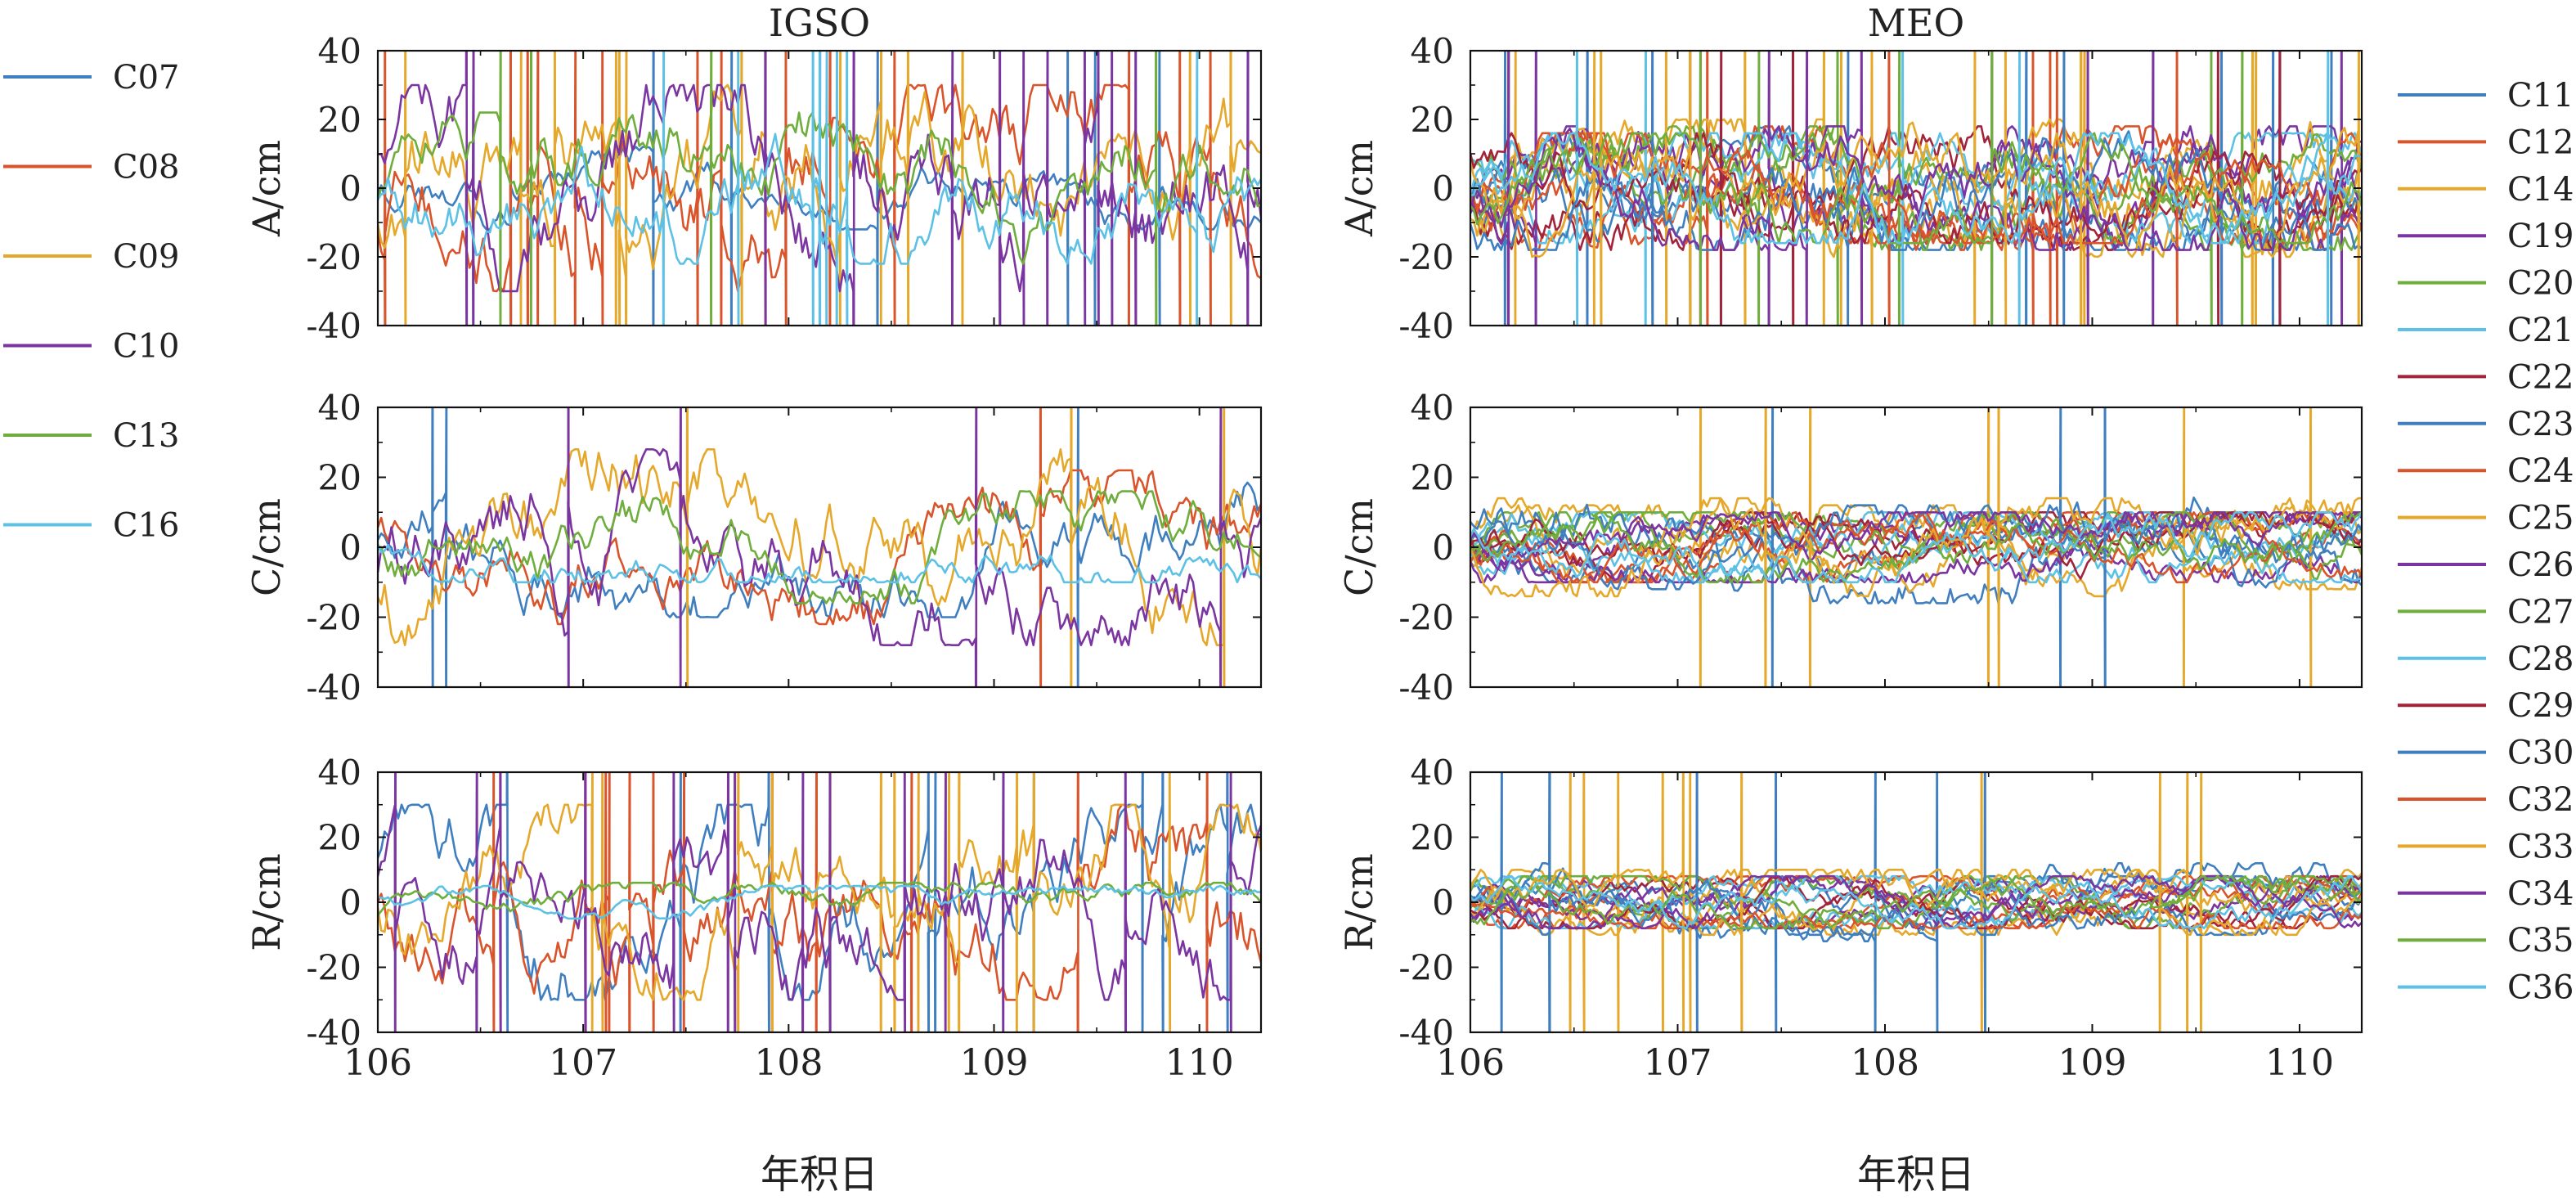  I want to click on legend-label-c34: C34, so click(2540, 894).